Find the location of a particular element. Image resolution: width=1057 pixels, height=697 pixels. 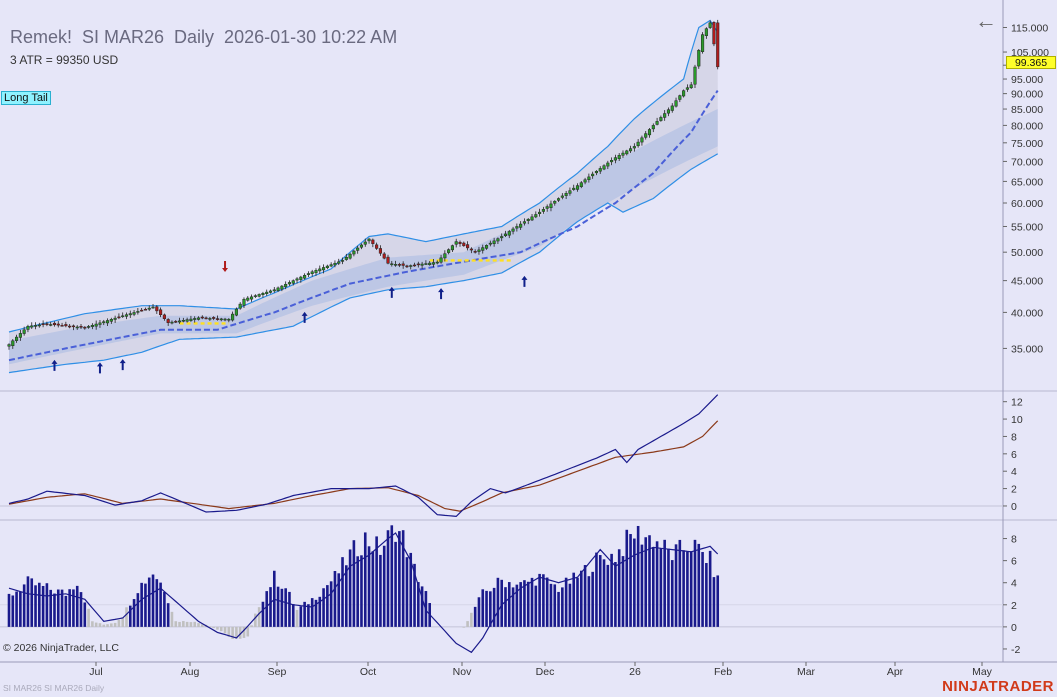

price-tick-label: 80.000 is located at coordinates (1027, 126).